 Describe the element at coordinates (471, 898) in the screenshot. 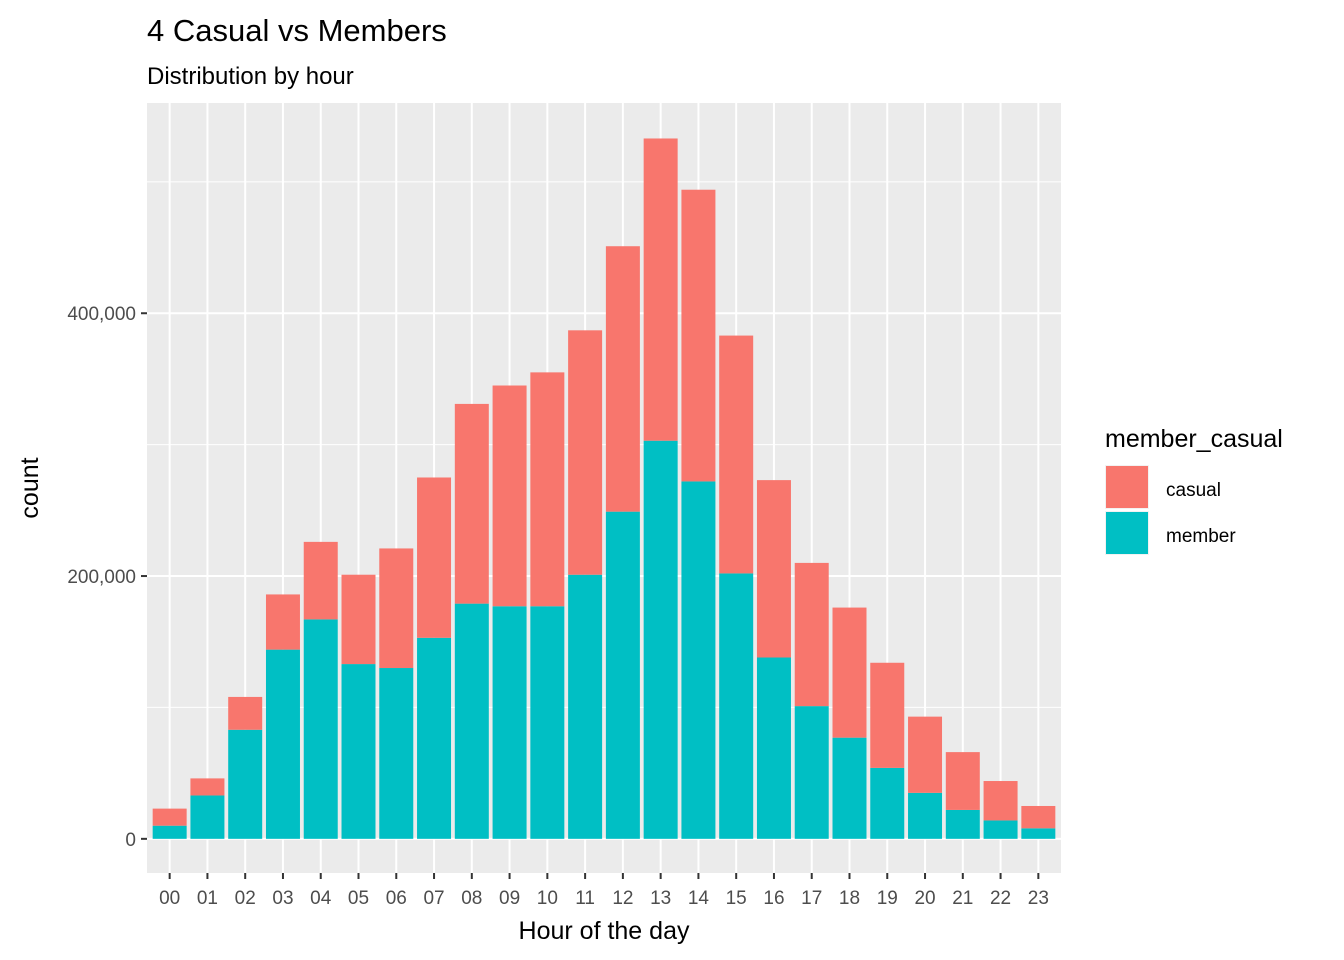

I see `x-tick-label: 08` at that location.